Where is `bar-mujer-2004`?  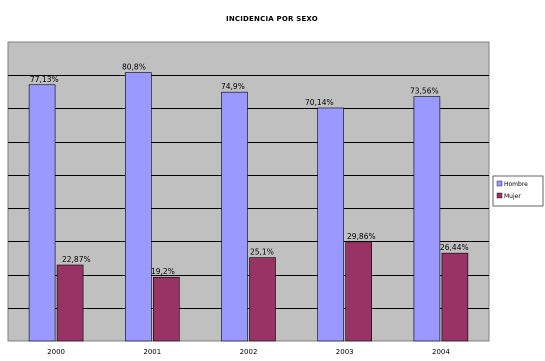
bar-mujer-2004 is located at coordinates (455, 297).